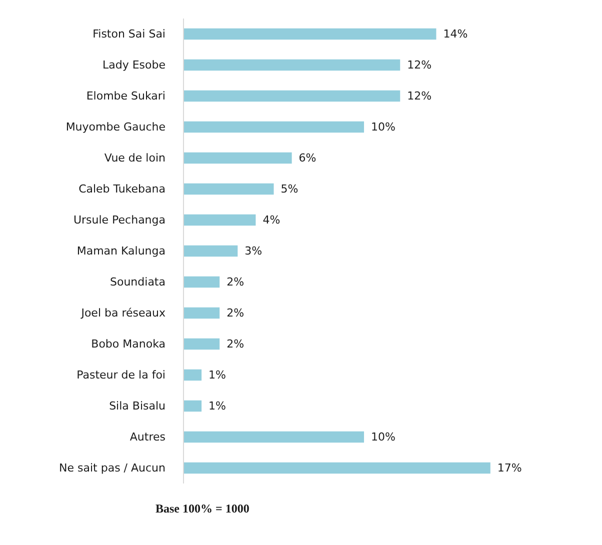 The height and width of the screenshot is (545, 602). Describe the element at coordinates (203, 509) in the screenshot. I see `text: Base 100% = 1000` at that location.